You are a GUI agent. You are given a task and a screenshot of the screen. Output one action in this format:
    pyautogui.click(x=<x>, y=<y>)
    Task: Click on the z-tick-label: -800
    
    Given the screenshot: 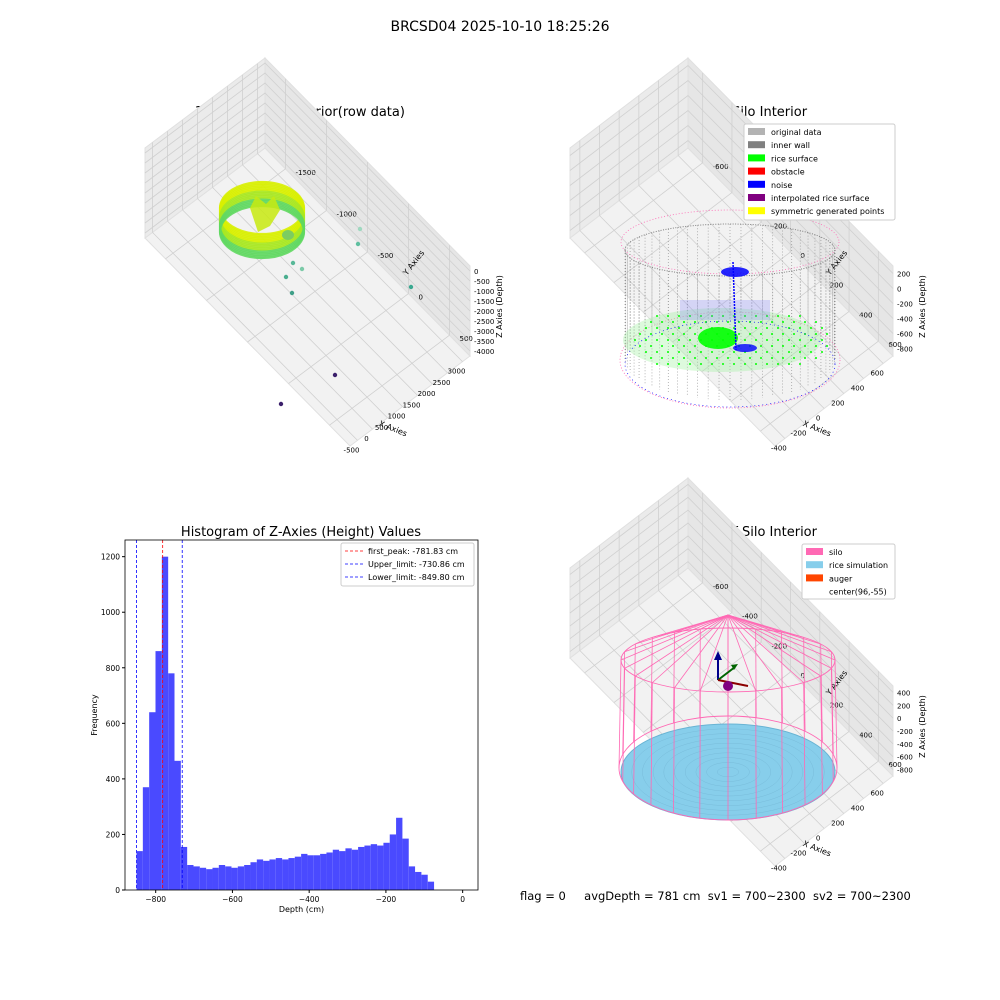 What is the action you would take?
    pyautogui.click(x=905, y=350)
    